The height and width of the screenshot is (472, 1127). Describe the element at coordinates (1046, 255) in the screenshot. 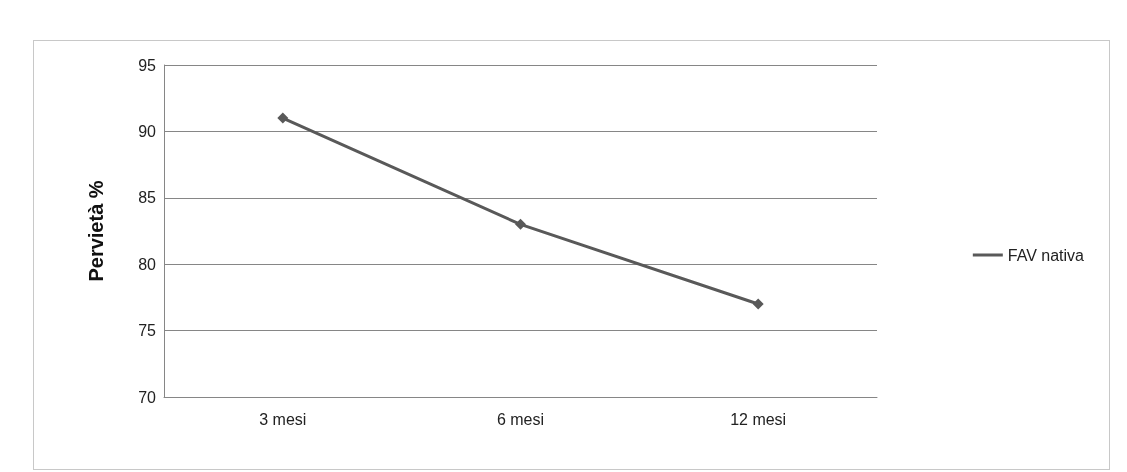

I see `legend-label: FAV nativa` at that location.